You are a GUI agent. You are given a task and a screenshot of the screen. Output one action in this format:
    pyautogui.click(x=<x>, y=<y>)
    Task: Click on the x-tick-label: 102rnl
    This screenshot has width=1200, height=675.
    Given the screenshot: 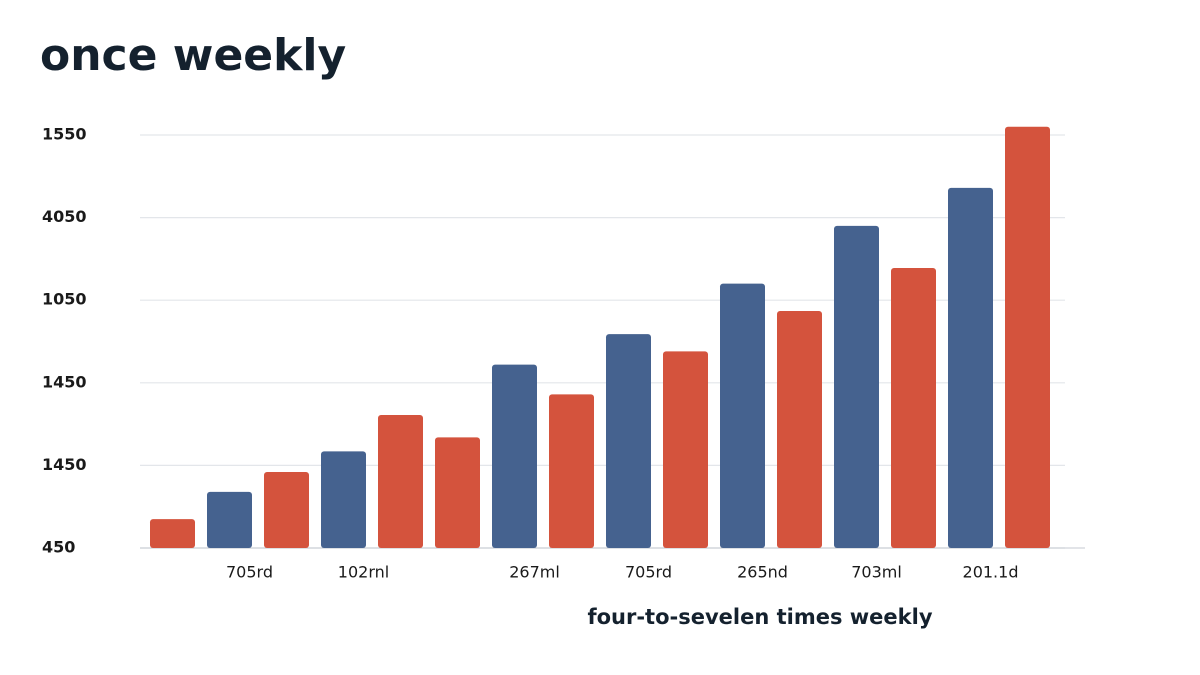 What is the action you would take?
    pyautogui.click(x=363, y=572)
    